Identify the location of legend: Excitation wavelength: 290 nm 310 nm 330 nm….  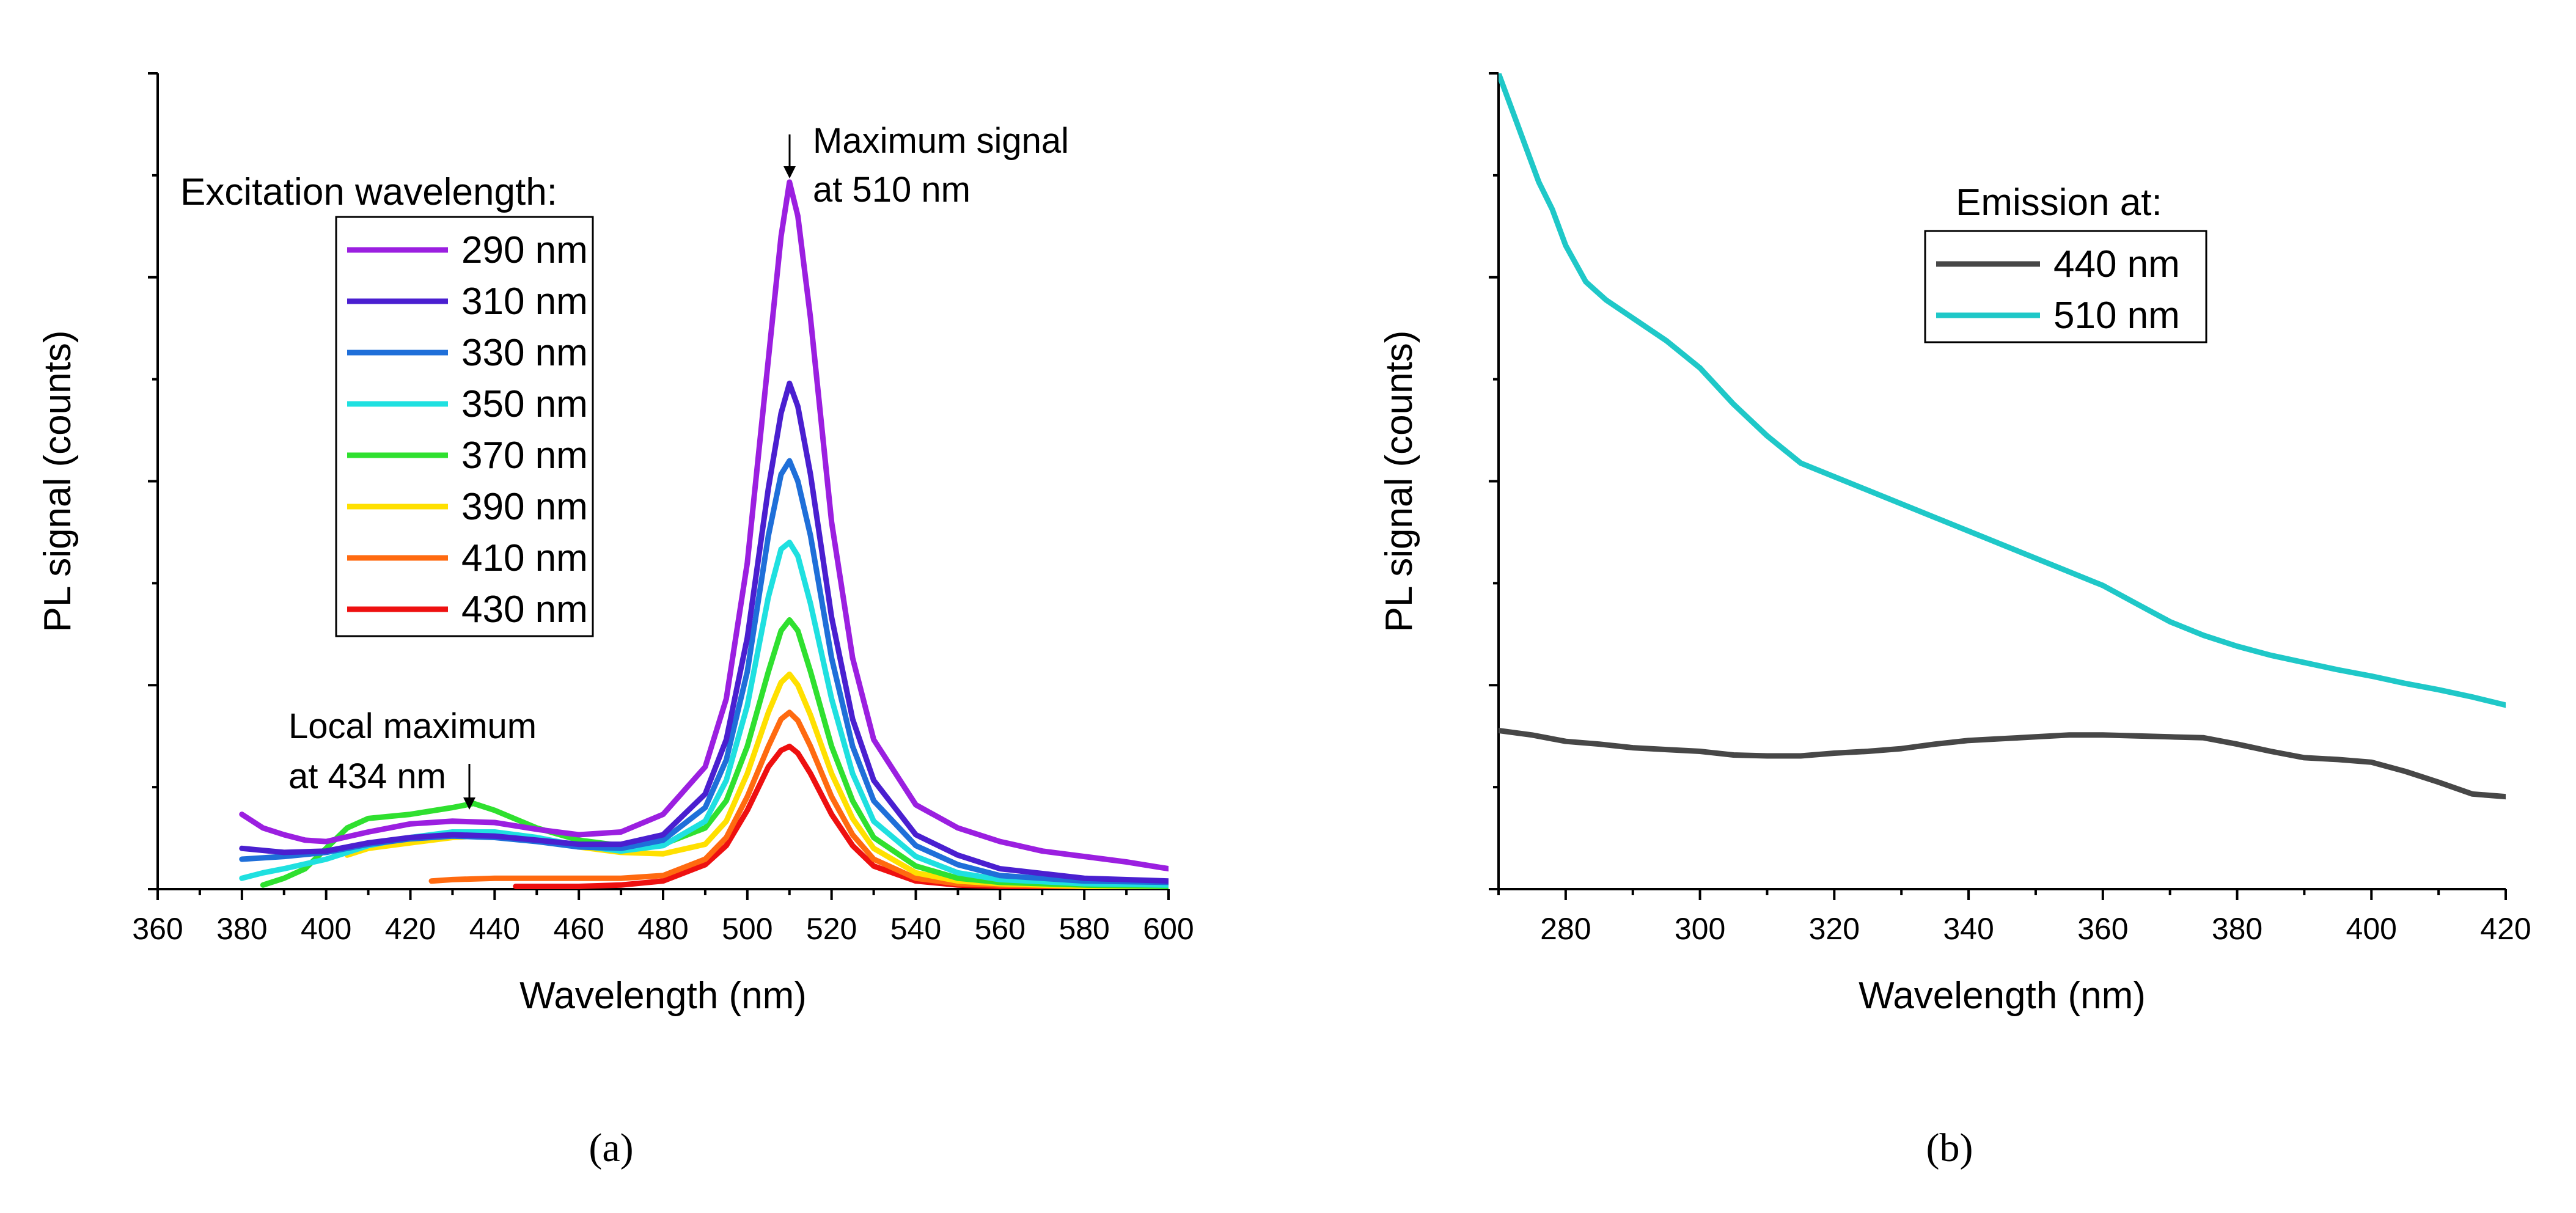
(387, 404).